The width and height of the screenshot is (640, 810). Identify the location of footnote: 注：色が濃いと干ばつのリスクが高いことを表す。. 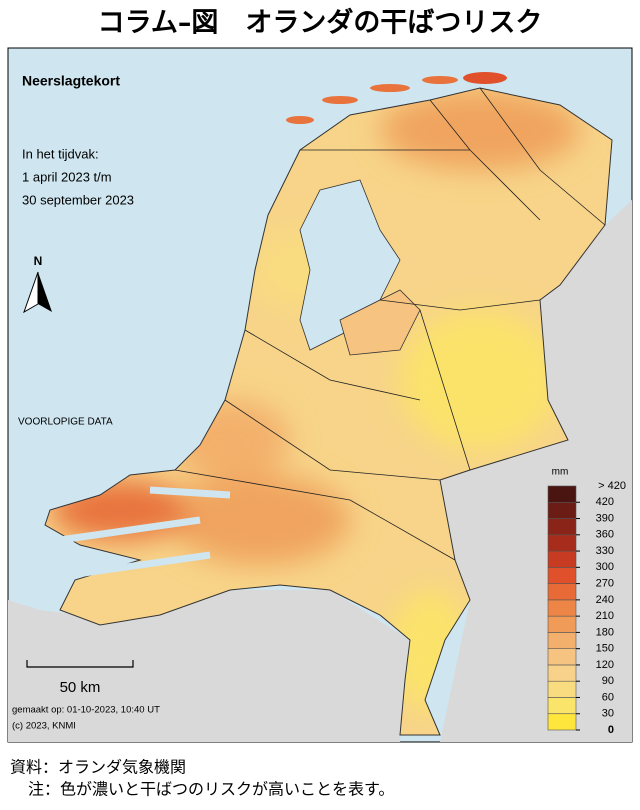
(211, 789).